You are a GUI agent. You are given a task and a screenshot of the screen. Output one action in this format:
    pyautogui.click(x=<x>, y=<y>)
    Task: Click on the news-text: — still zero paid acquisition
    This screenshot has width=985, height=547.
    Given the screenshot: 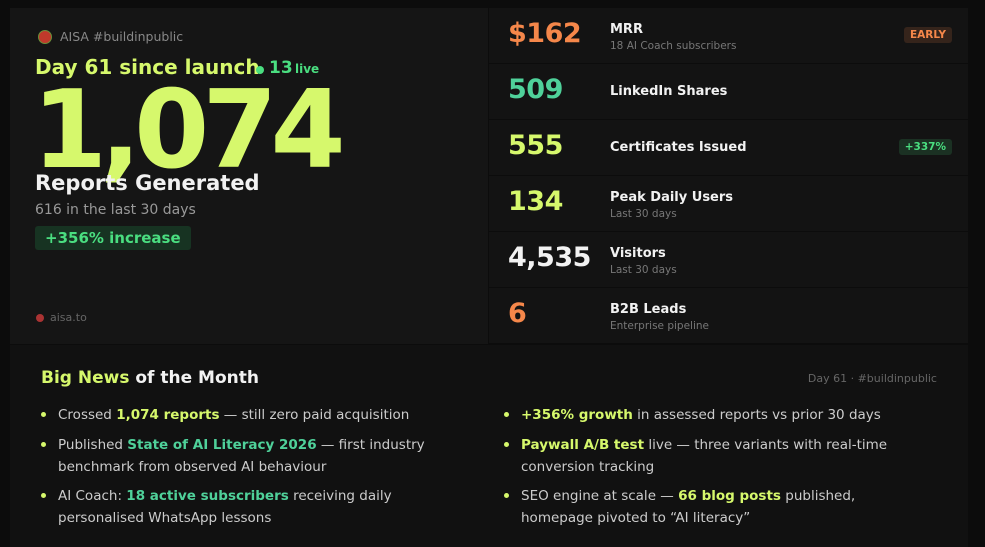 What is the action you would take?
    pyautogui.click(x=314, y=415)
    